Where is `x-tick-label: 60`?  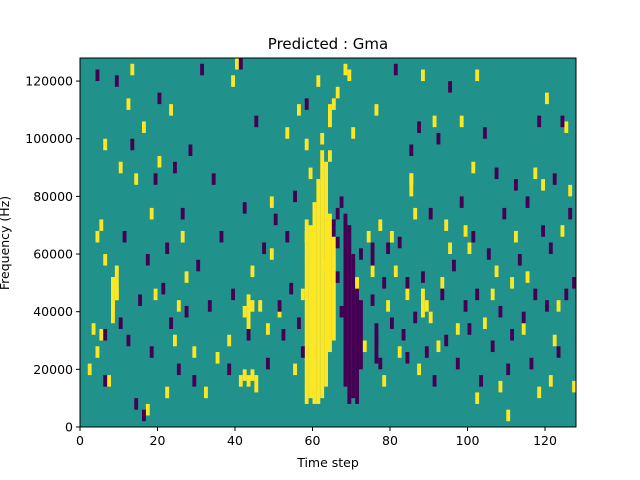
x-tick-label: 60 is located at coordinates (313, 440).